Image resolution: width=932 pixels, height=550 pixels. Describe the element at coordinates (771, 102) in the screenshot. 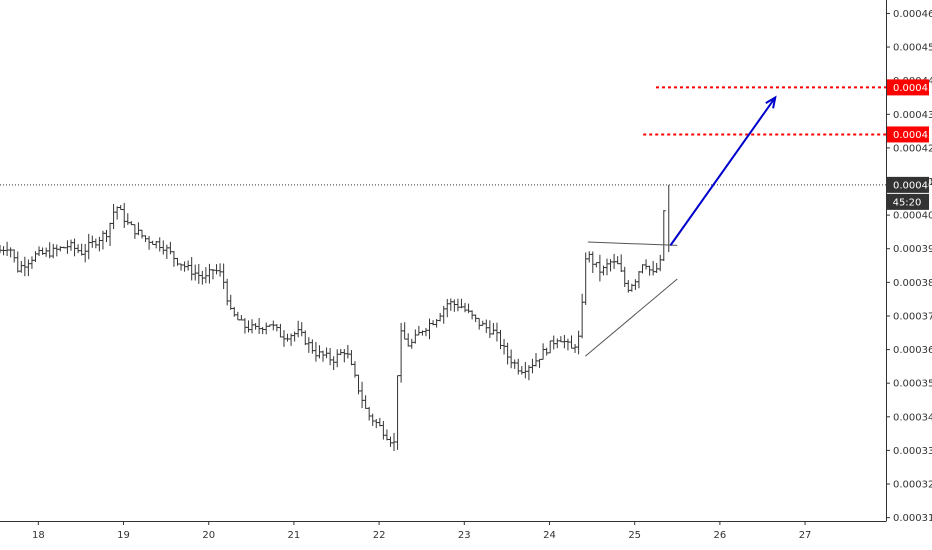

I see `projection-arrow-head` at that location.